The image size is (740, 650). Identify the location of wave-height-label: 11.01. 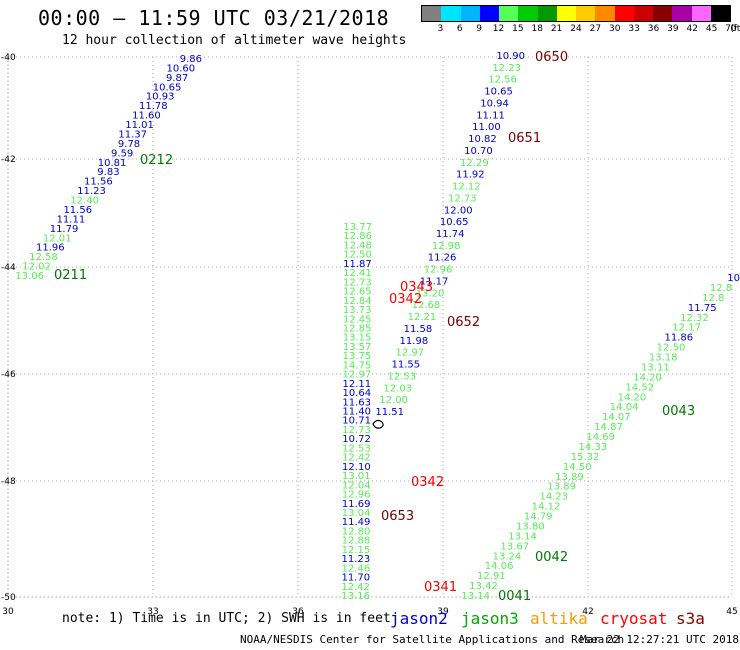
(139, 125).